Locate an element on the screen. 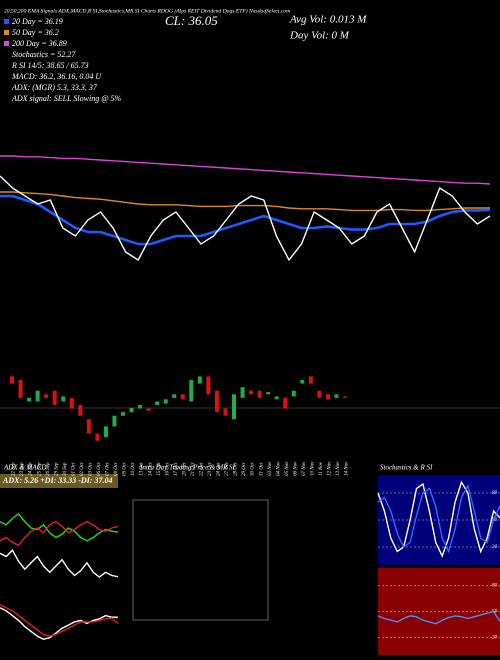 This screenshot has height=660, width=500. x-tick-label: 11 Nov is located at coordinates (321, 468).